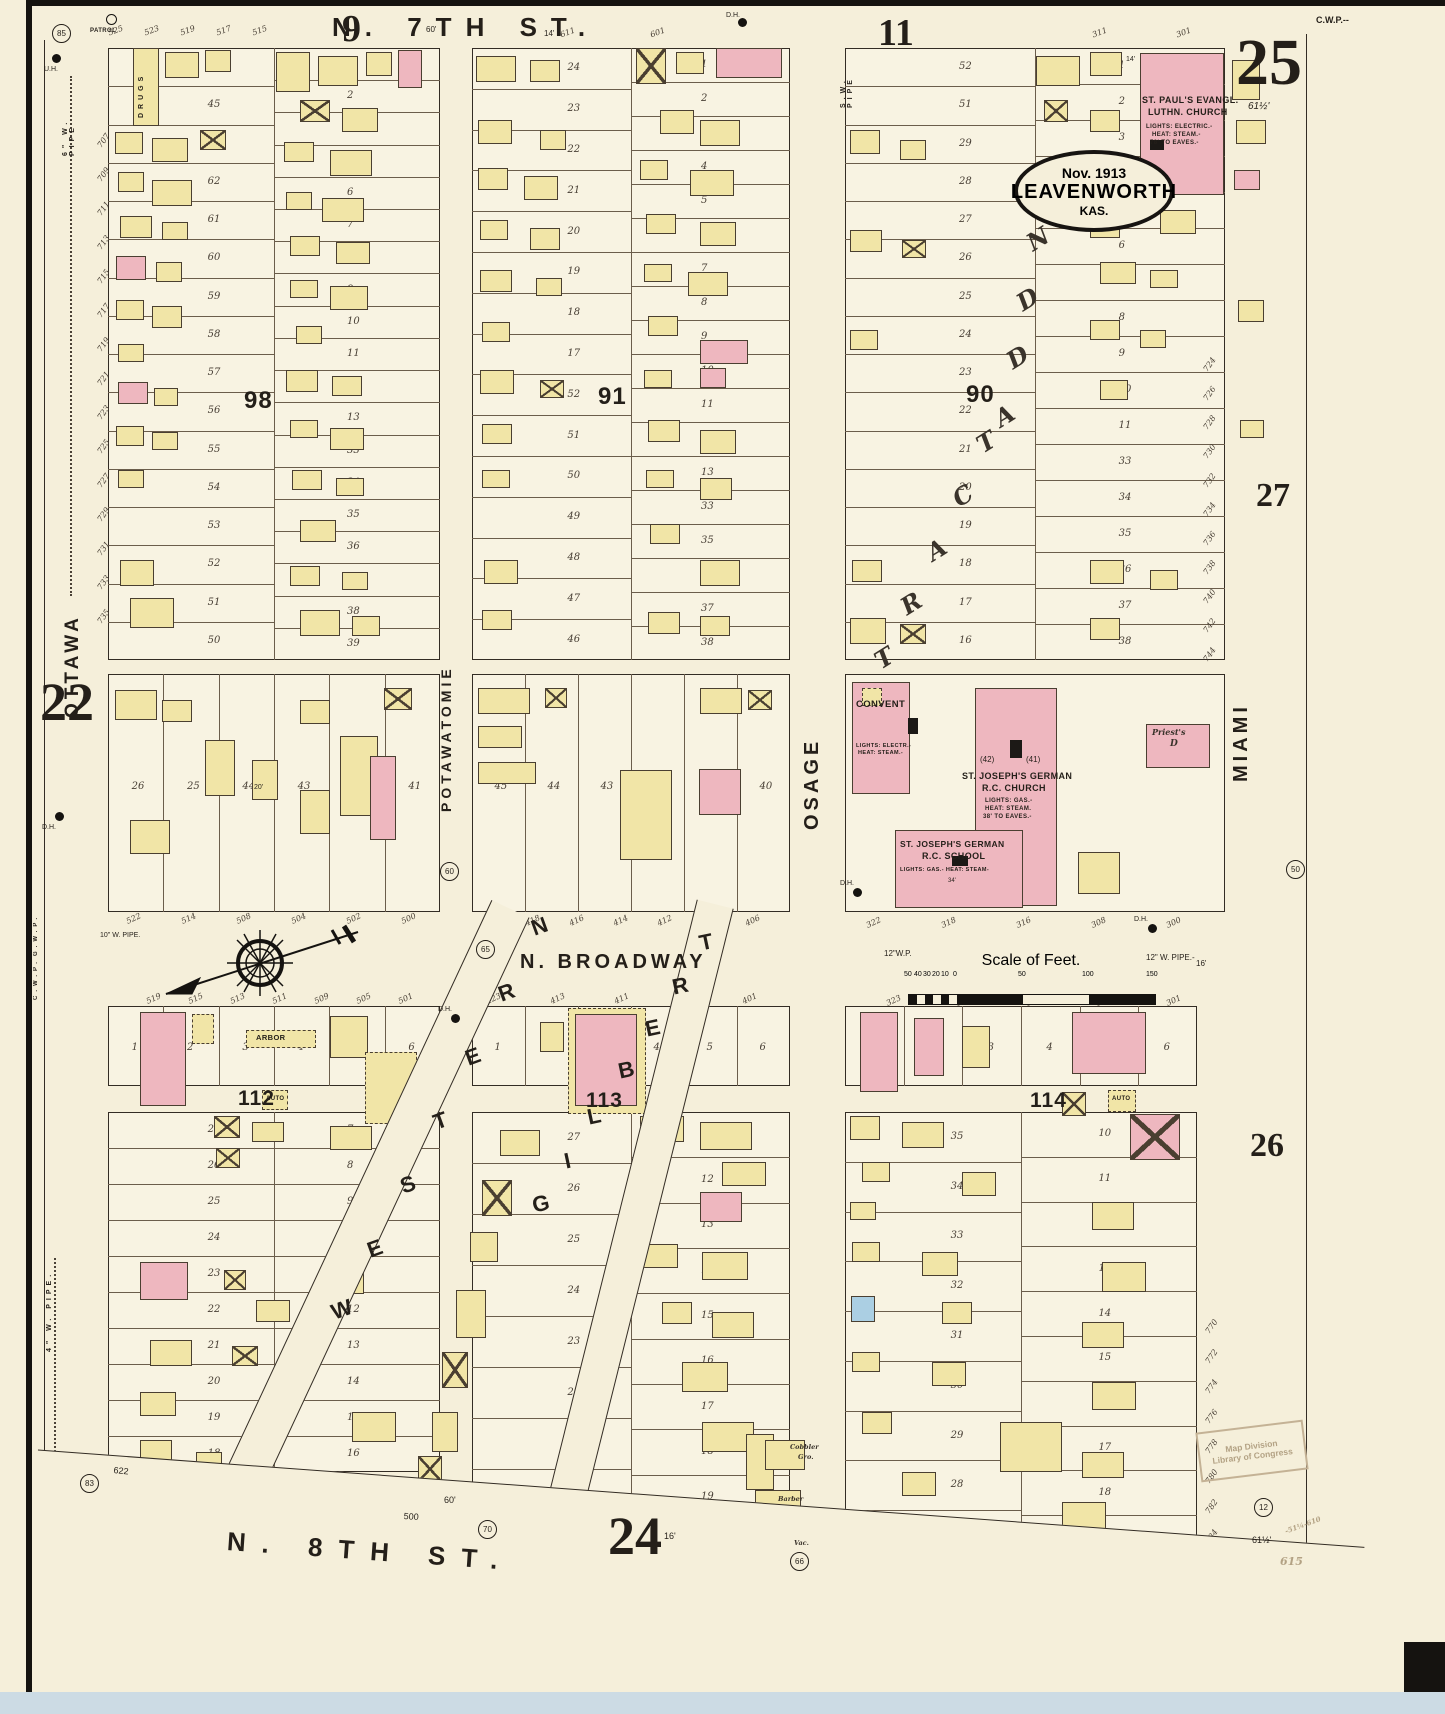  I want to click on map-label: D, so click(1174, 744).